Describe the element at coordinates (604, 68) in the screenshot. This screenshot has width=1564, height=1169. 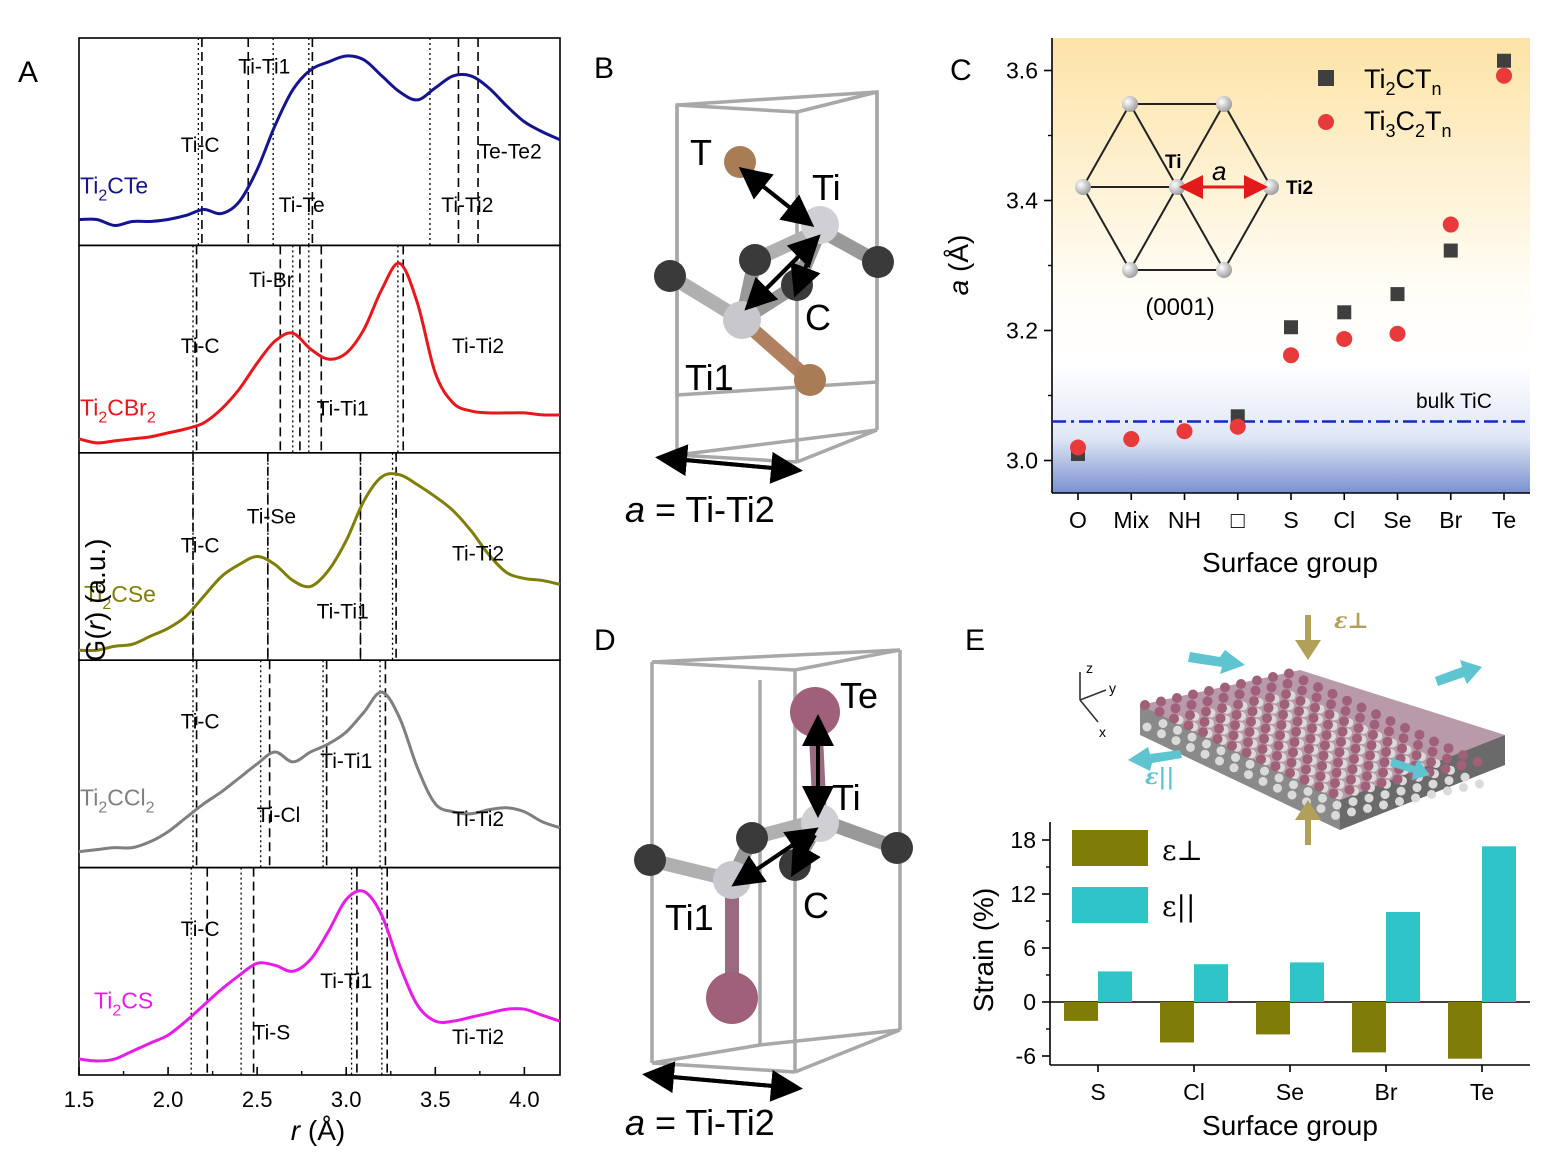
I see `panel-label-b: B` at that location.